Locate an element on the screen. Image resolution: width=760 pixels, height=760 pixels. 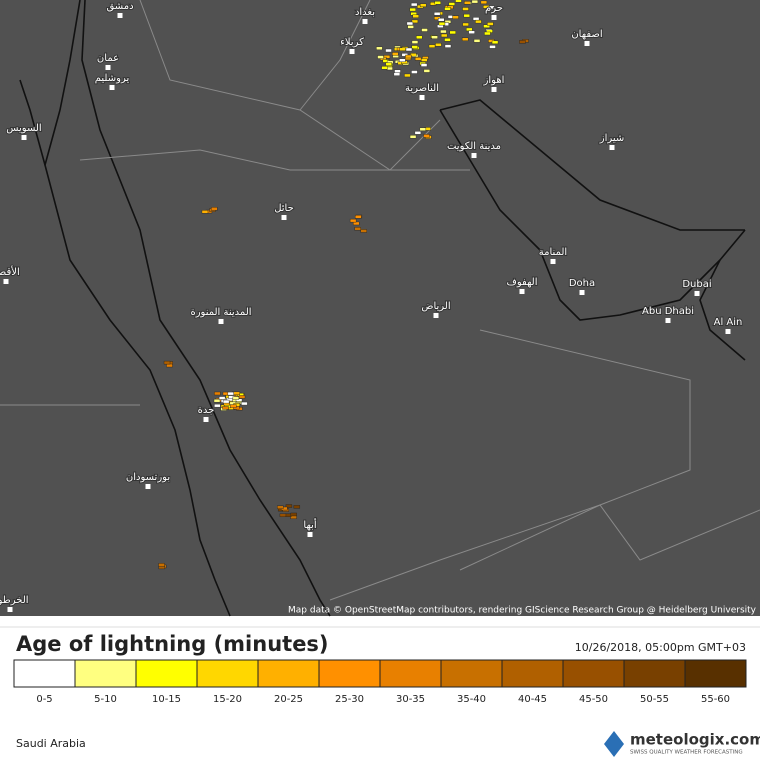
city-label: حائل is located at coordinates (284, 208).